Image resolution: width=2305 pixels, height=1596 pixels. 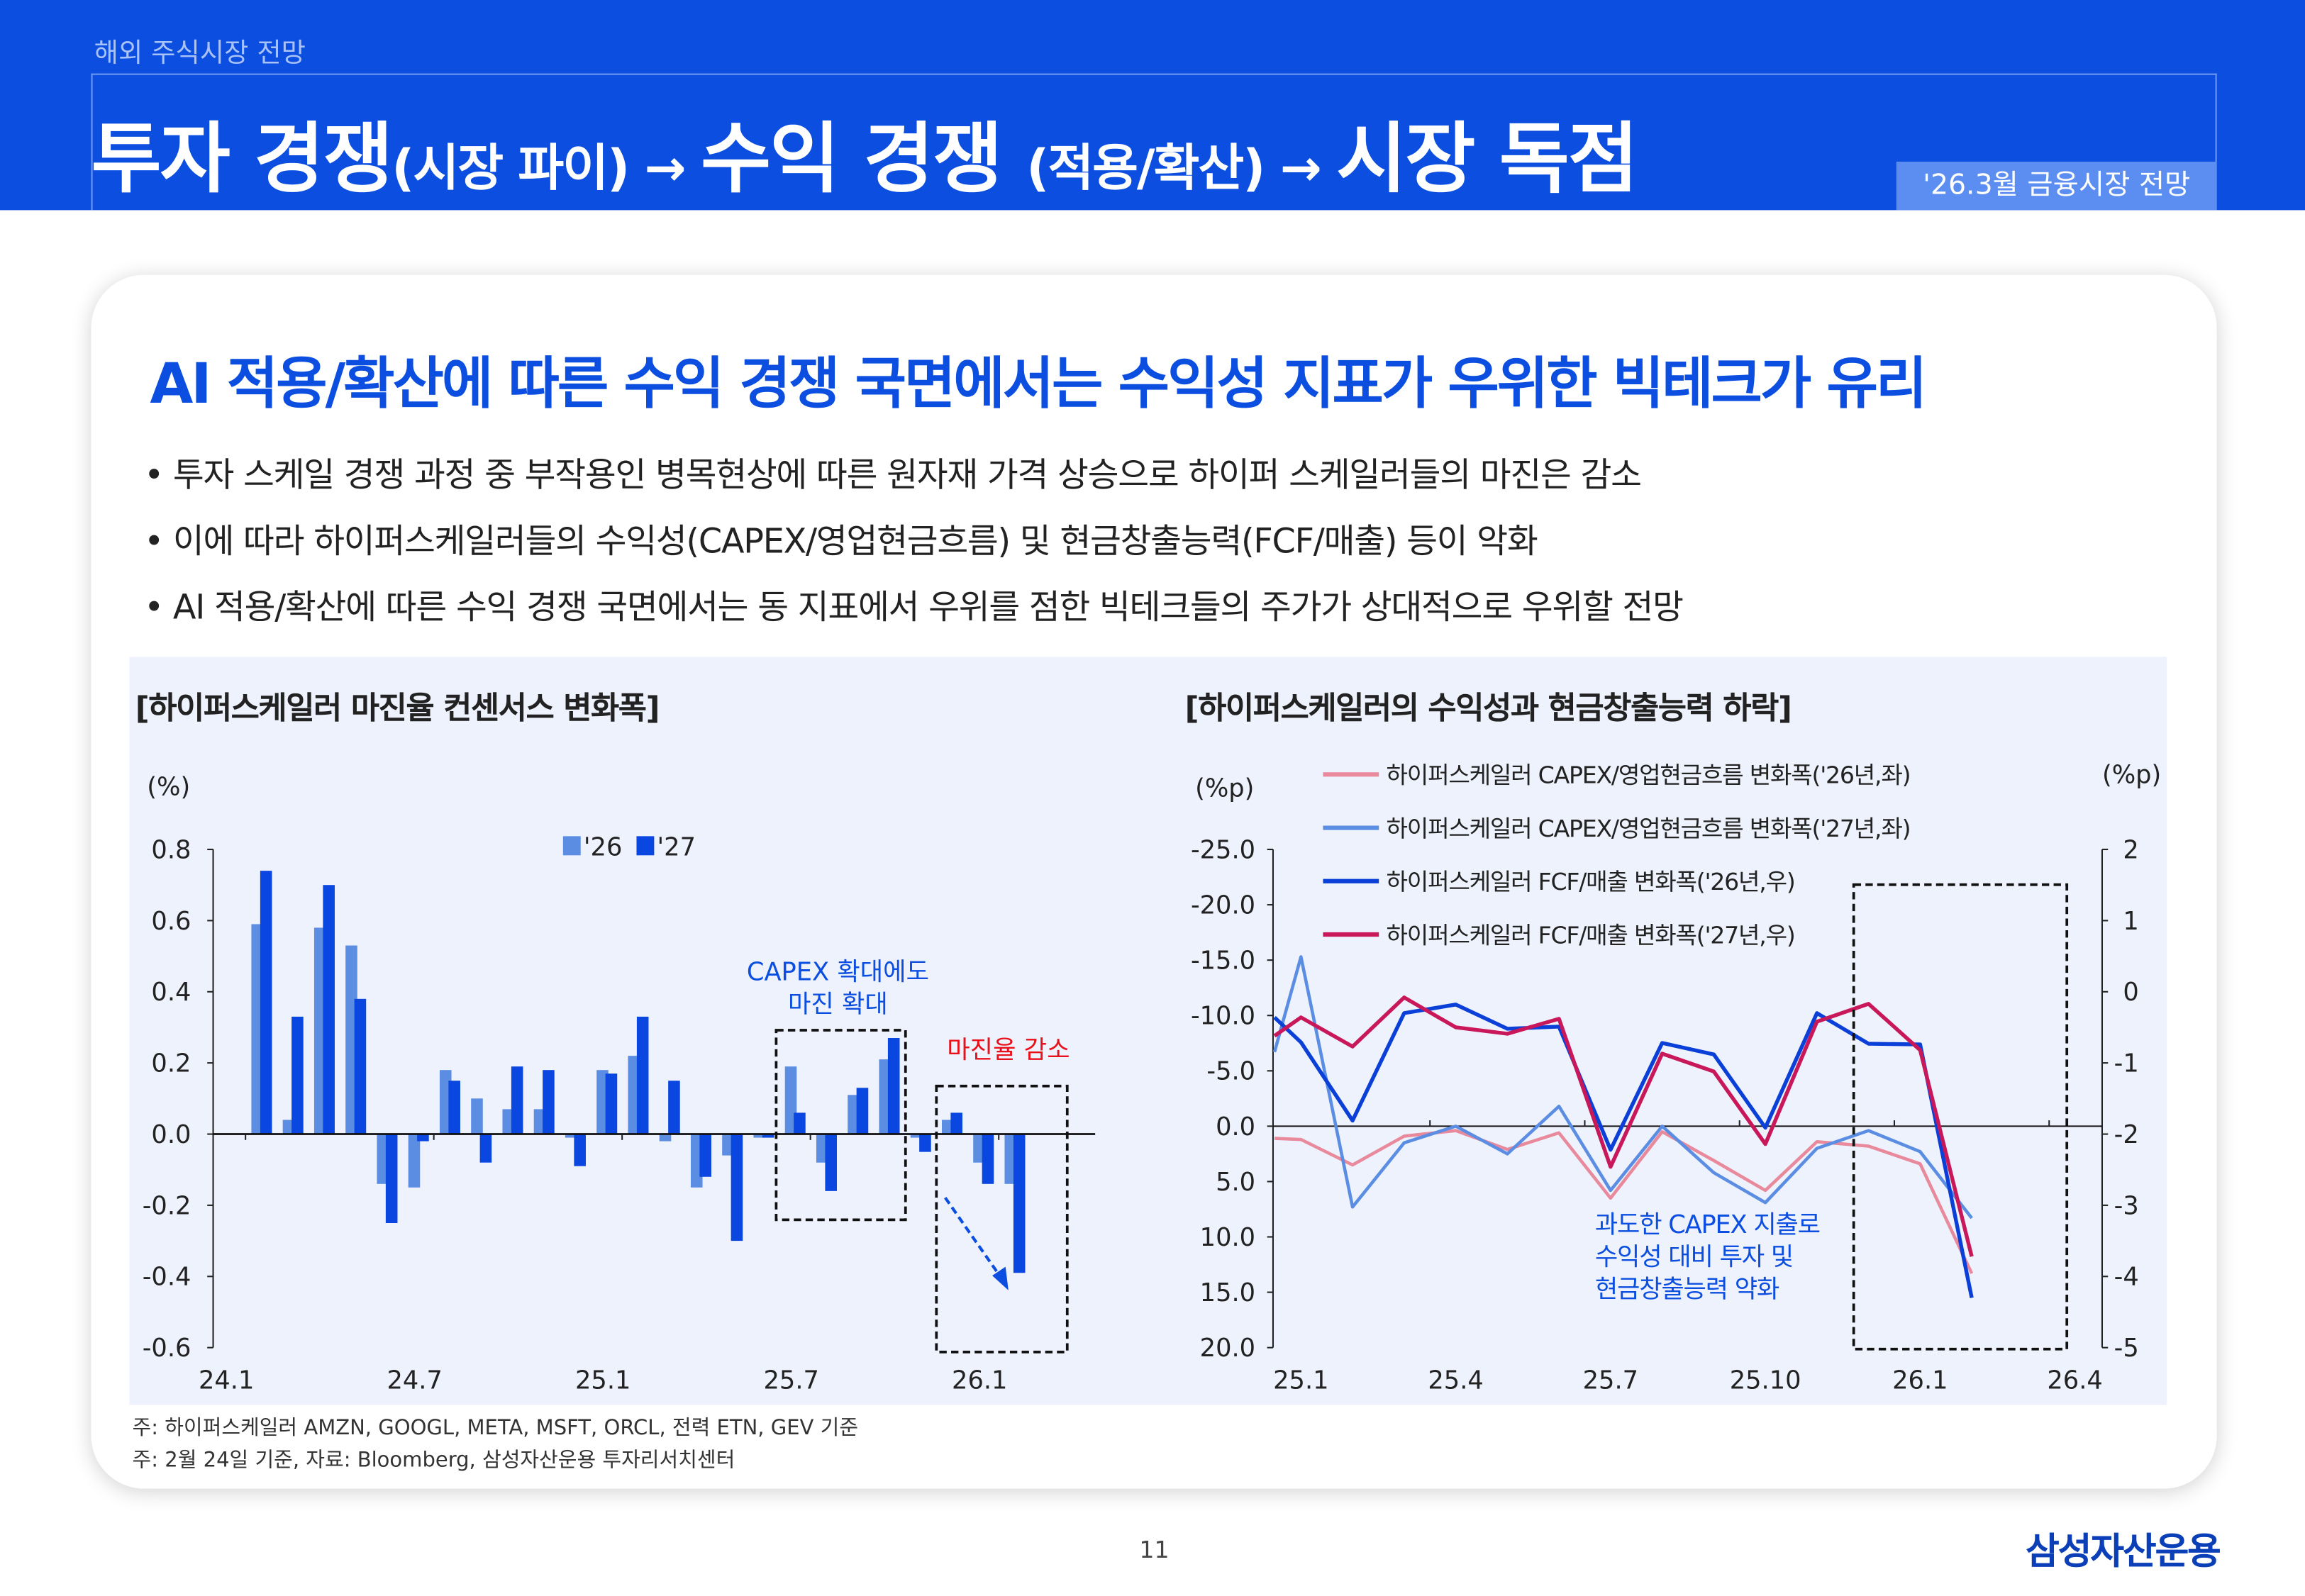 I want to click on annotation-text: 수익성 대비 투자 및, so click(x=1694, y=1257).